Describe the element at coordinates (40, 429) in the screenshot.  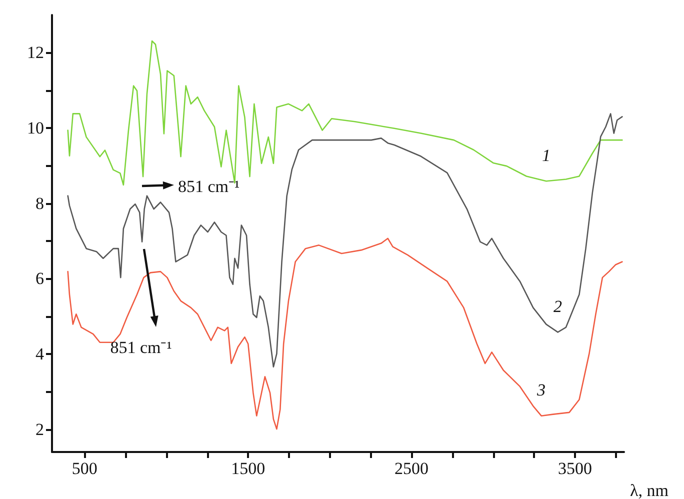
I see `y-tick-label: 2` at that location.